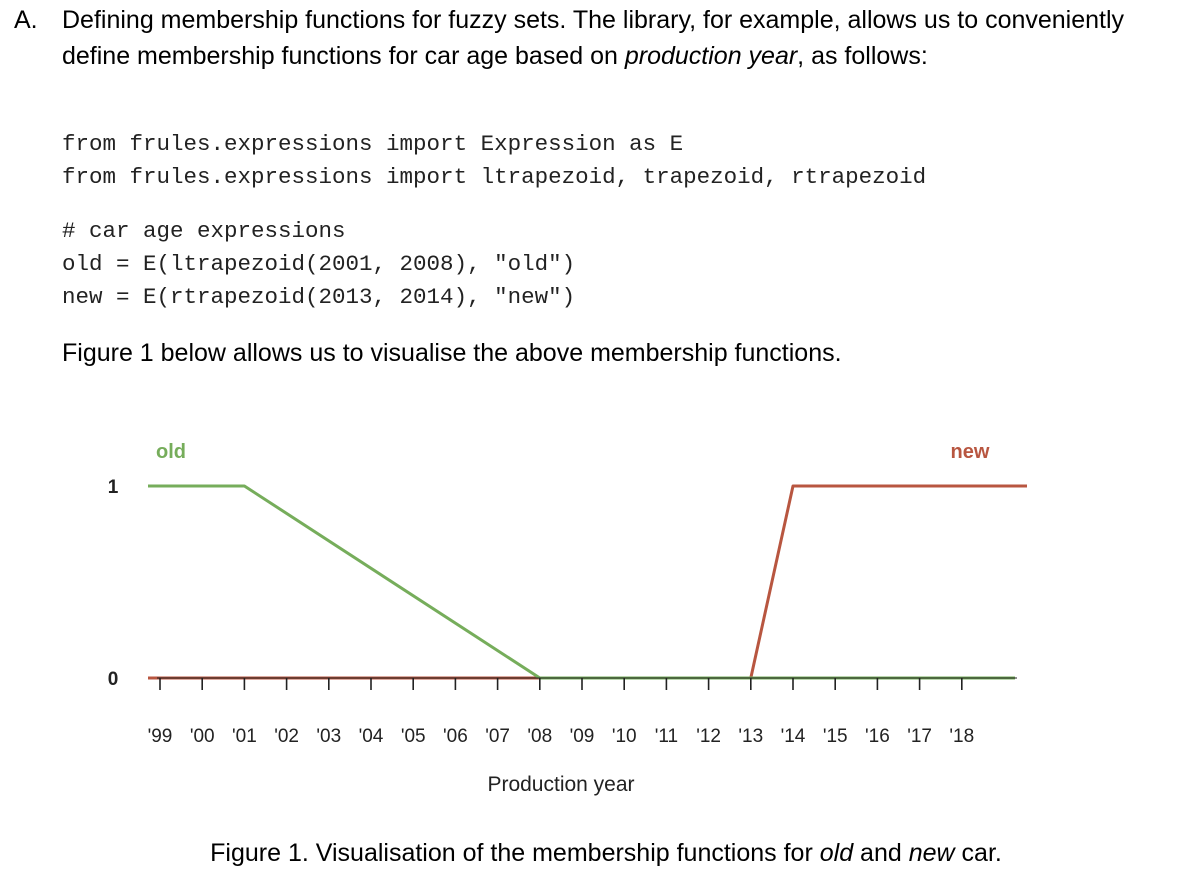 This screenshot has height=884, width=1180. Describe the element at coordinates (835, 736) in the screenshot. I see `x-tick-label: '15` at that location.